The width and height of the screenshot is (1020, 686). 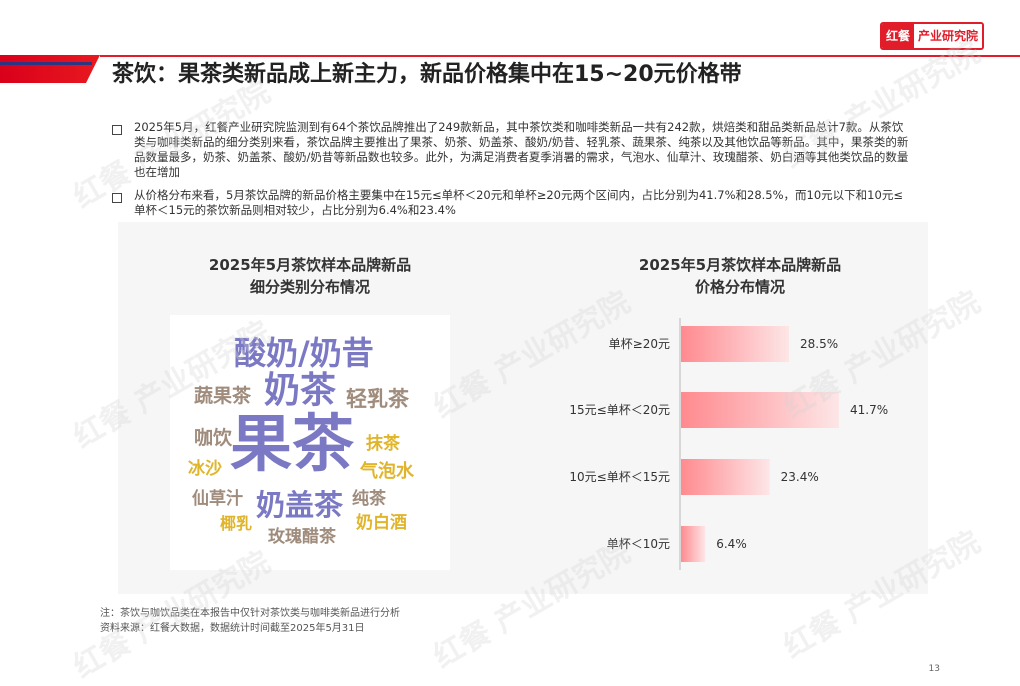 What do you see at coordinates (217, 499) in the screenshot?
I see `word-grass-jelly: 仙草汁` at bounding box center [217, 499].